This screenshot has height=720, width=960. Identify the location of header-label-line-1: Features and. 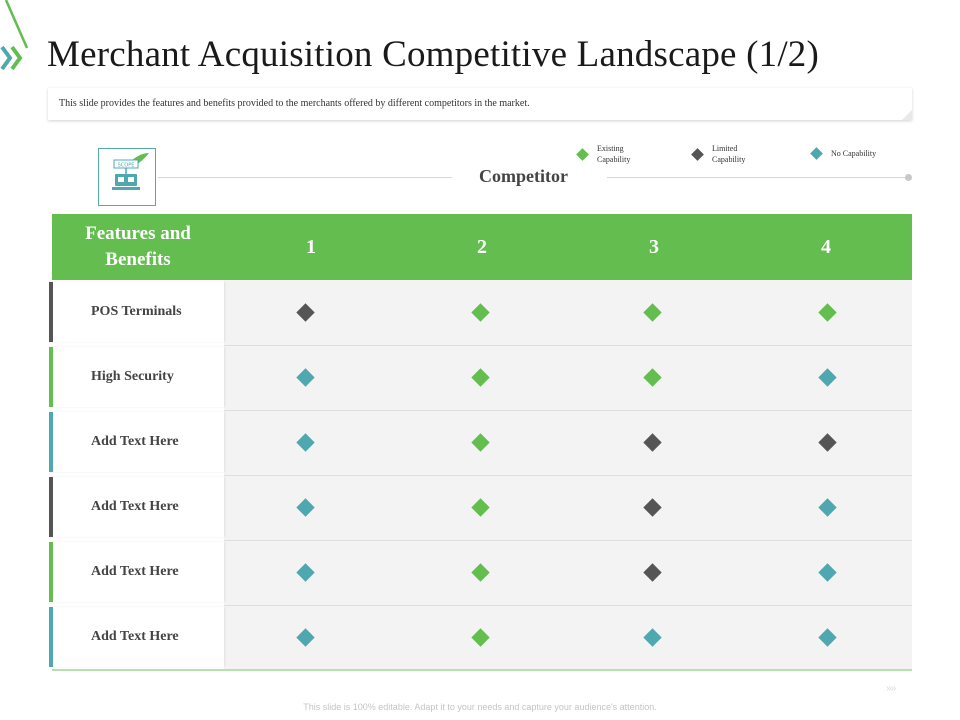
(138, 233).